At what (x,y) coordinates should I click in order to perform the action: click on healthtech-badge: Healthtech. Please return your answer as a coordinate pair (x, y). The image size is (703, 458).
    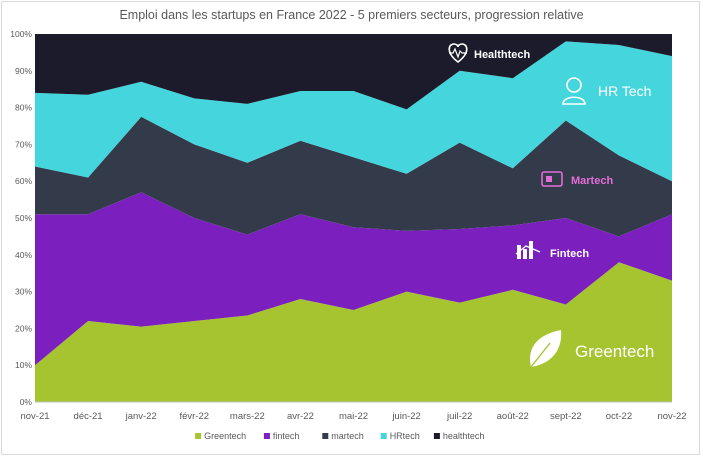
    Looking at the image, I should click on (489, 53).